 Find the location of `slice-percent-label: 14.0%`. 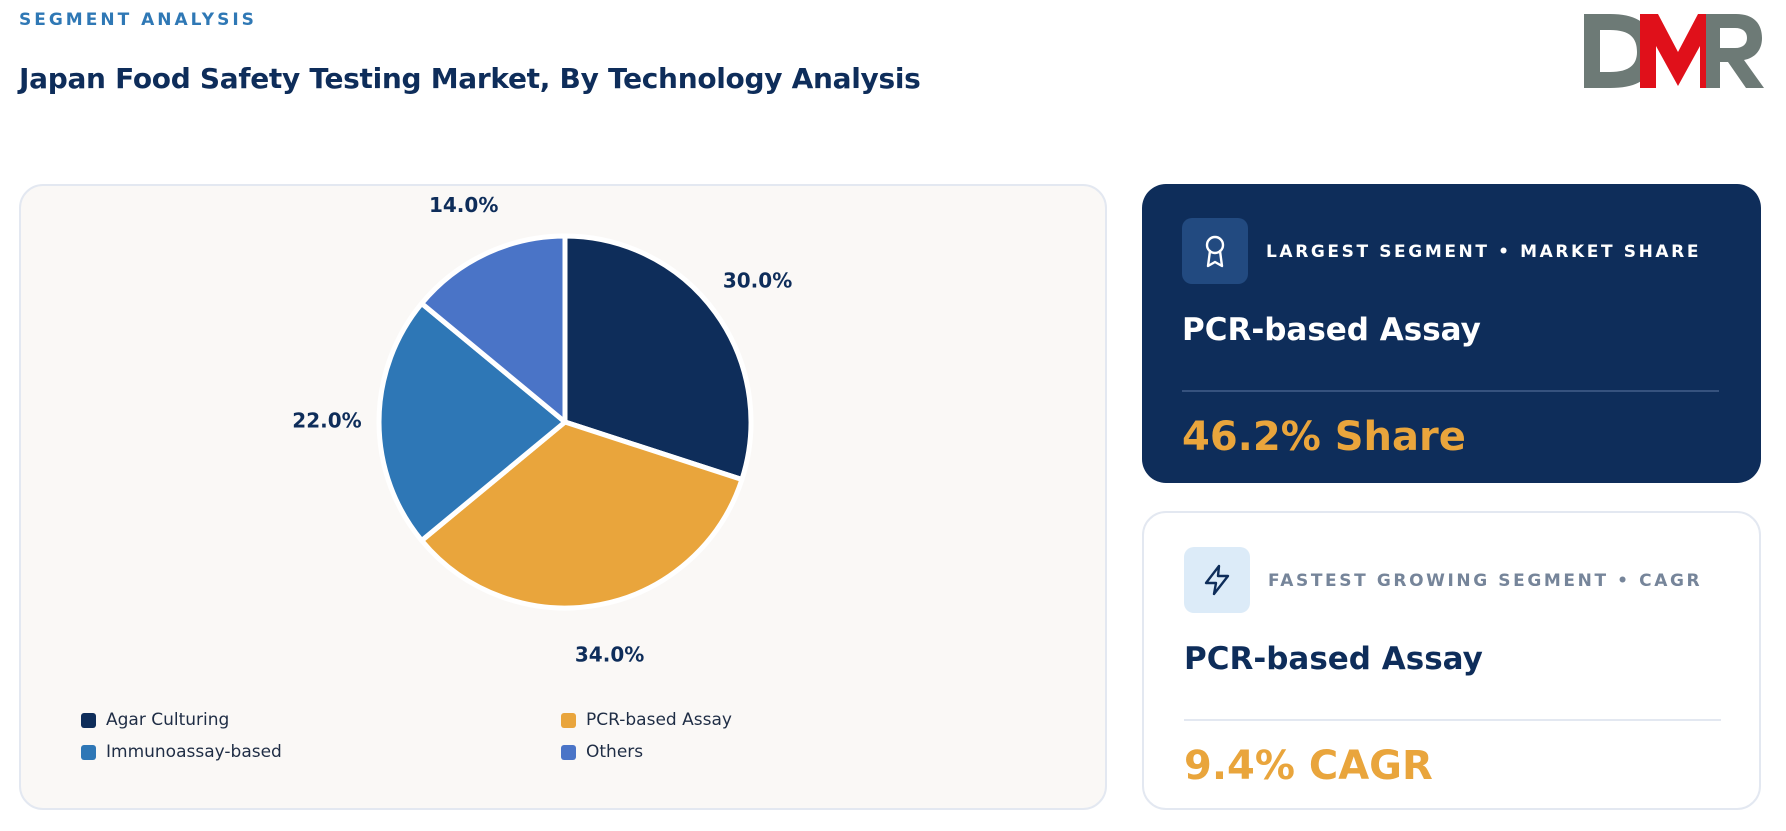

slice-percent-label: 14.0% is located at coordinates (463, 205).